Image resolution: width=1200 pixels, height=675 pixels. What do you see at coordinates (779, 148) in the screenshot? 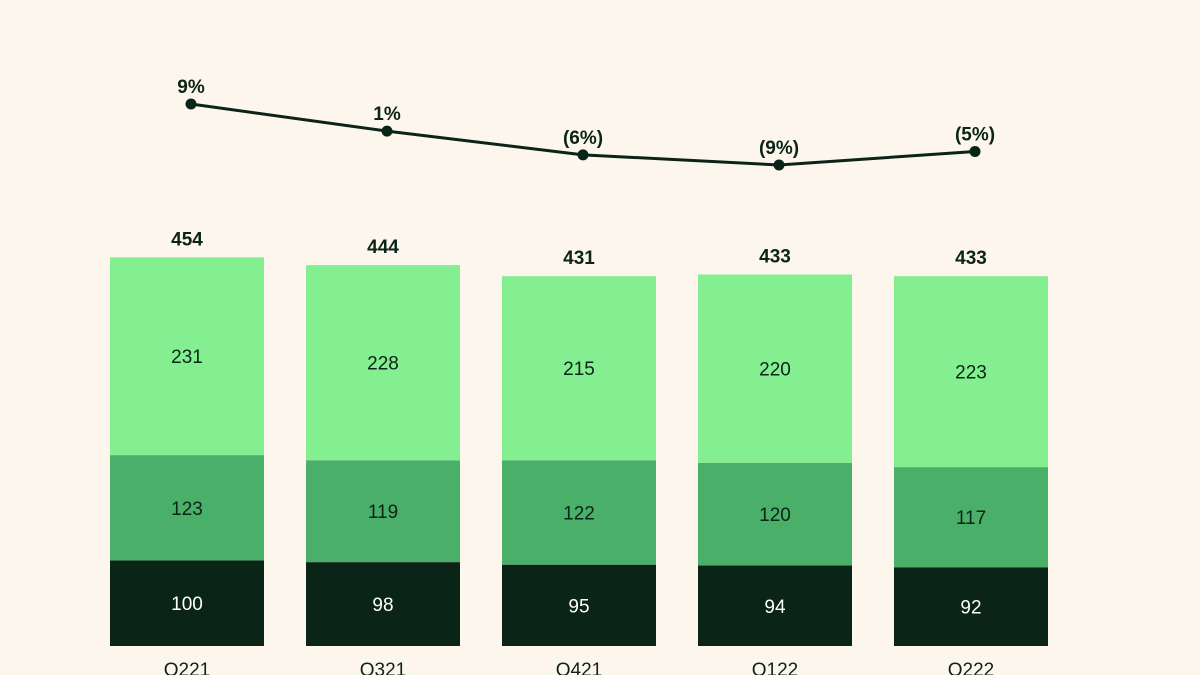
I see `growth-label: (9%)` at bounding box center [779, 148].